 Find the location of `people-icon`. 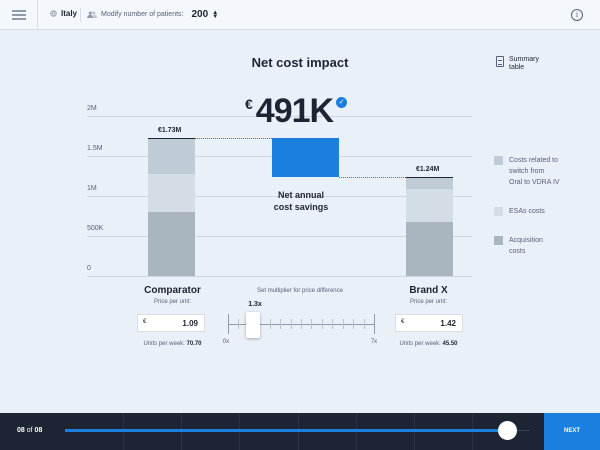

people-icon is located at coordinates (92, 14).